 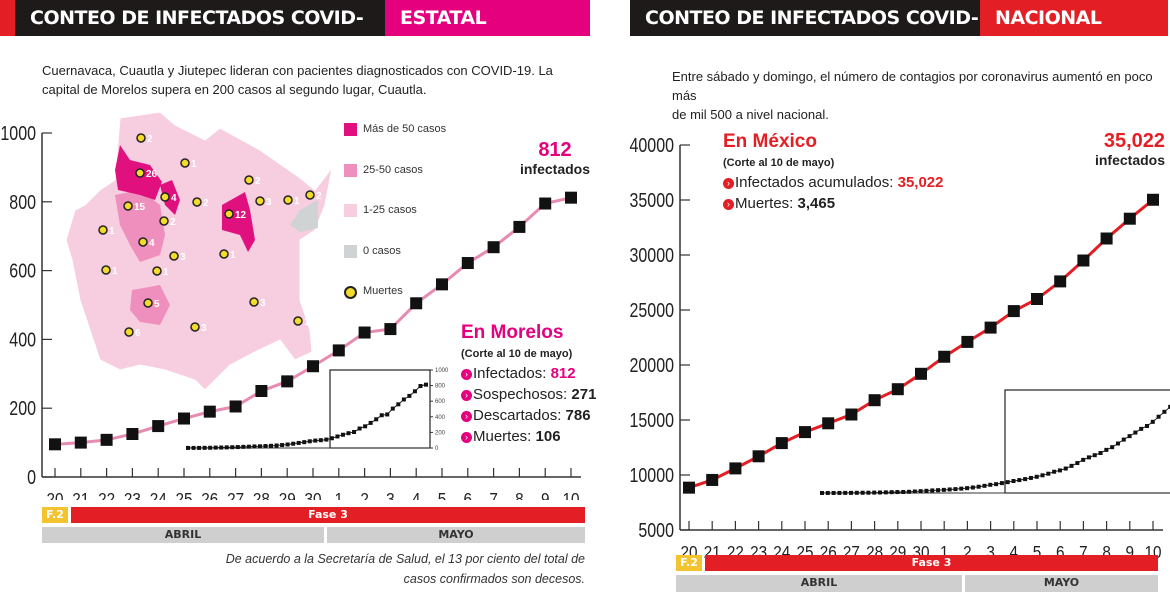 I want to click on x-tick-label: 8, so click(x=1106, y=551).